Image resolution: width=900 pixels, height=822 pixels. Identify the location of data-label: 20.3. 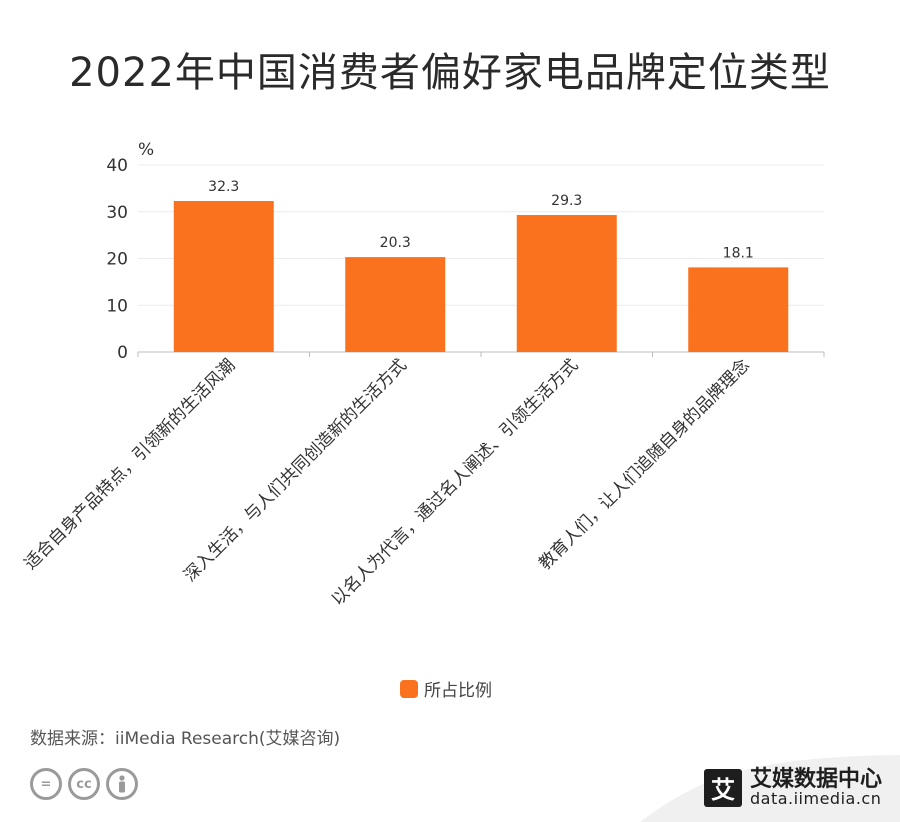
(395, 243).